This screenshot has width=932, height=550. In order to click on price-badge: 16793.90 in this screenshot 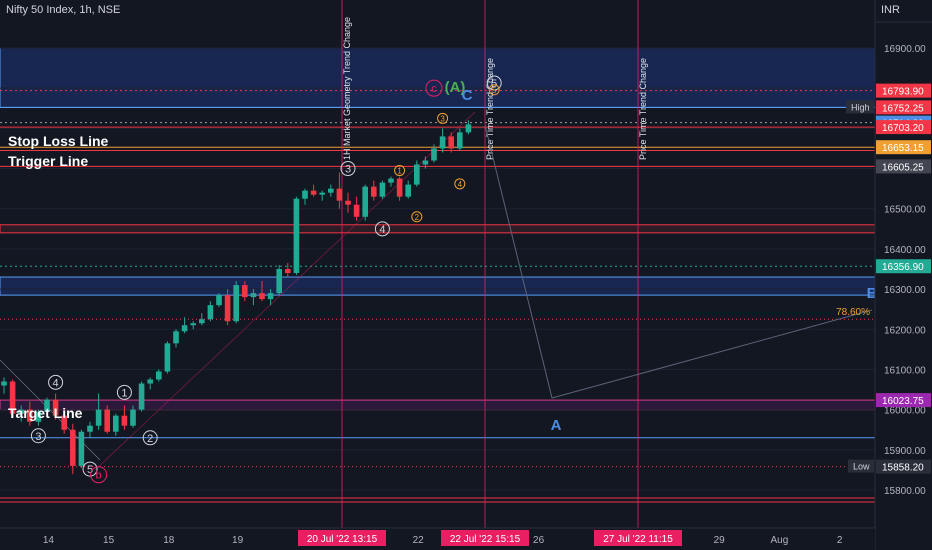, I will do `click(903, 92)`.